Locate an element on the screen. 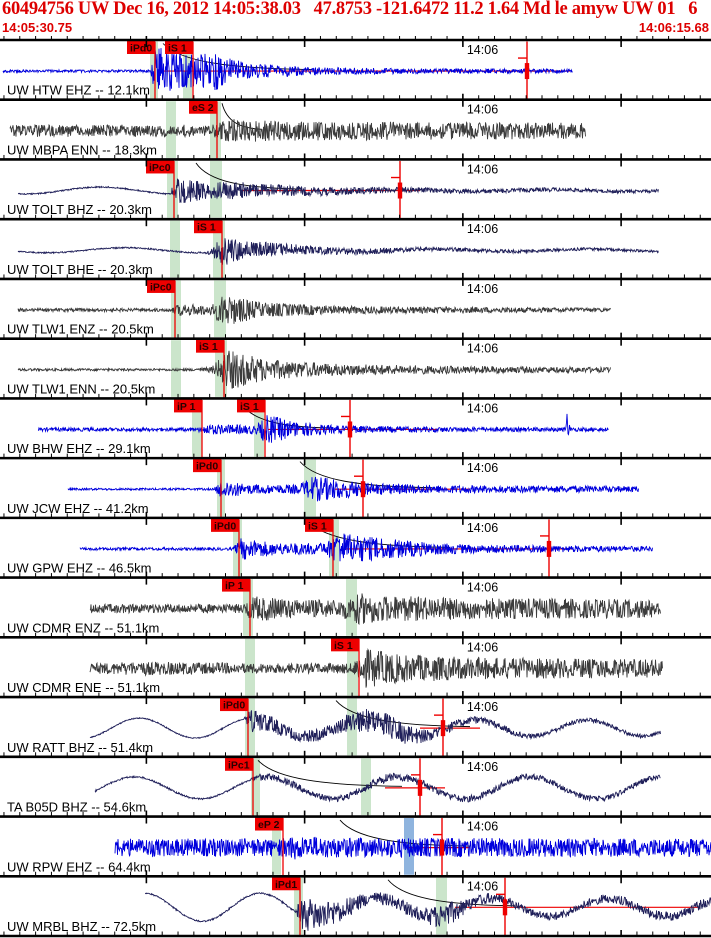  station-label-BHW: UW BHW EHZ -- 29.1km is located at coordinates (79, 448).